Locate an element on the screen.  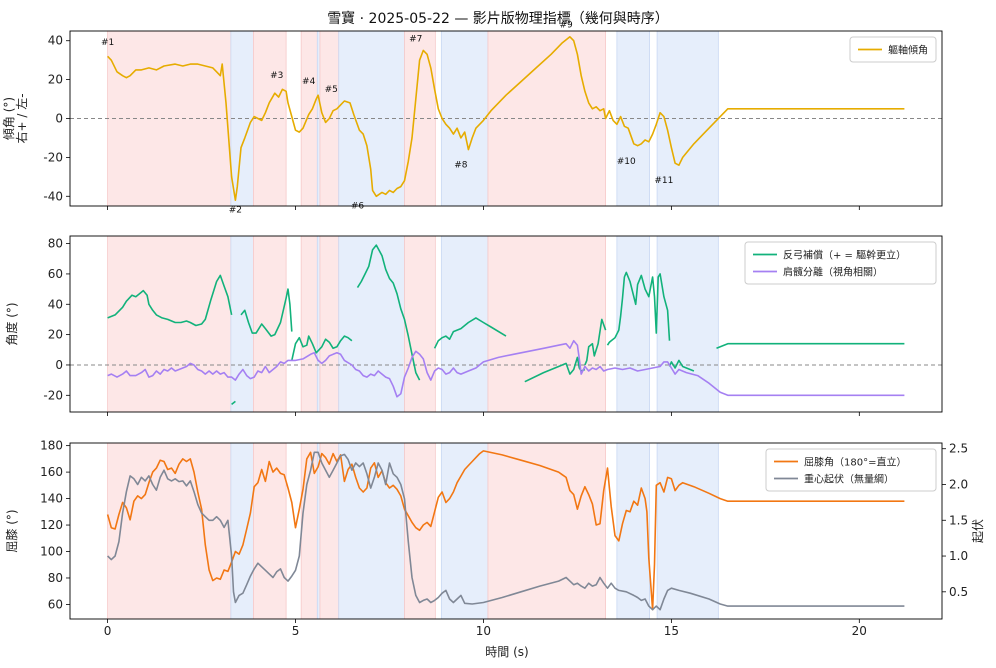
x-tick-label: 0 is located at coordinates (108, 631).